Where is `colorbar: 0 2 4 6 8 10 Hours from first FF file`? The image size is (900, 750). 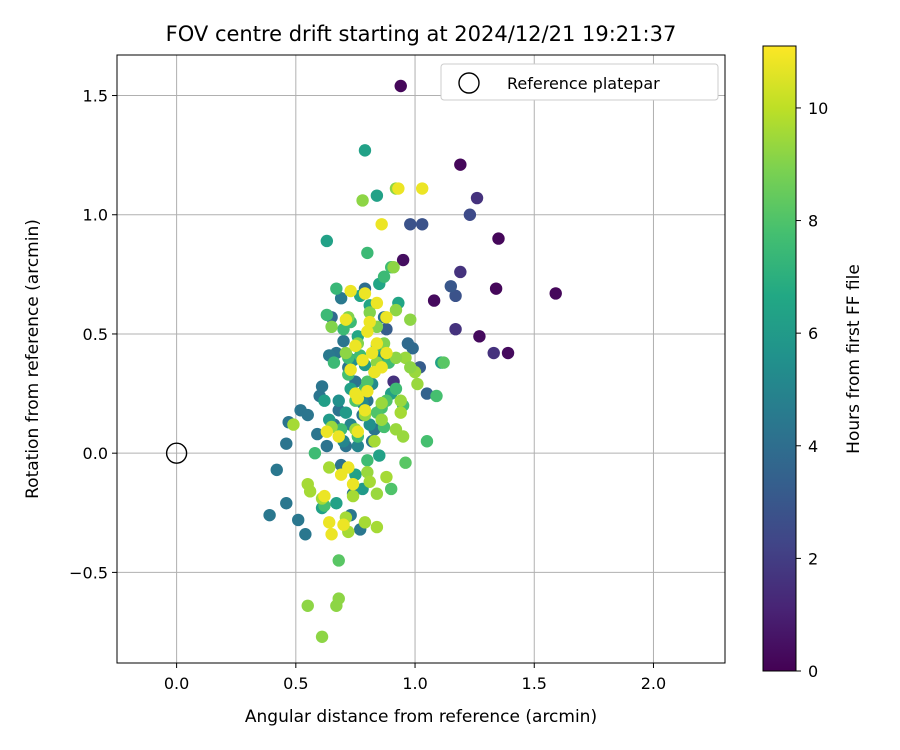 colorbar: 0 2 4 6 8 10 Hours from first FF file is located at coordinates (813, 363).